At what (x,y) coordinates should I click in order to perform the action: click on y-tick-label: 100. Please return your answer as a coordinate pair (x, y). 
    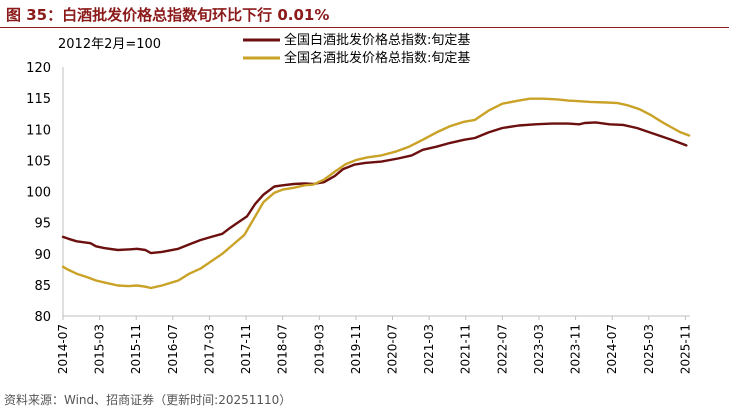
    Looking at the image, I should click on (38, 193).